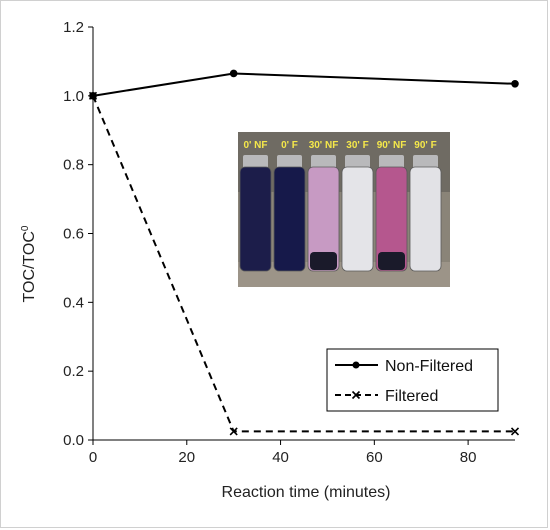 Image resolution: width=550 pixels, height=530 pixels. I want to click on inset-photo: 0' NF 0' F 30' NF 30' F 90' NF 90' F, so click(344, 209).